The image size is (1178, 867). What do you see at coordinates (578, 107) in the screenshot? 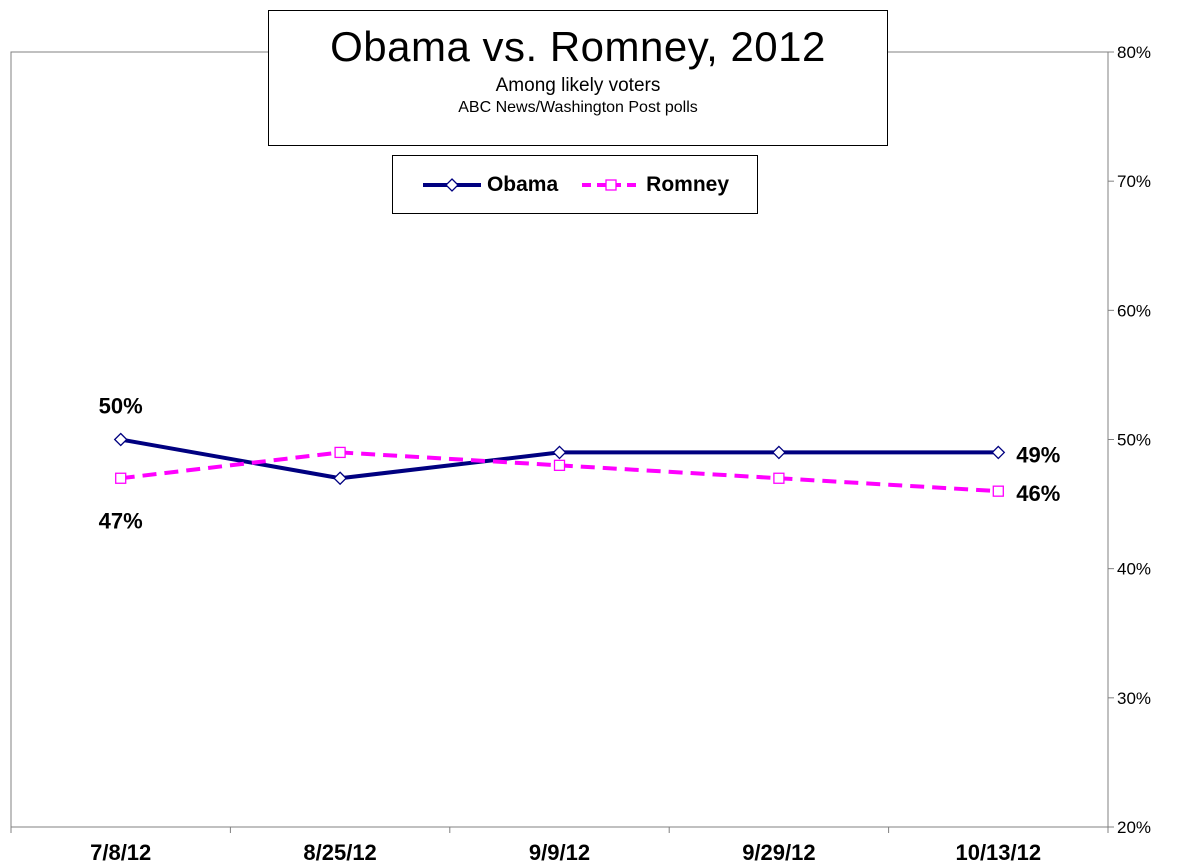
I see `chart-source: ABC News/Washington Post polls` at bounding box center [578, 107].